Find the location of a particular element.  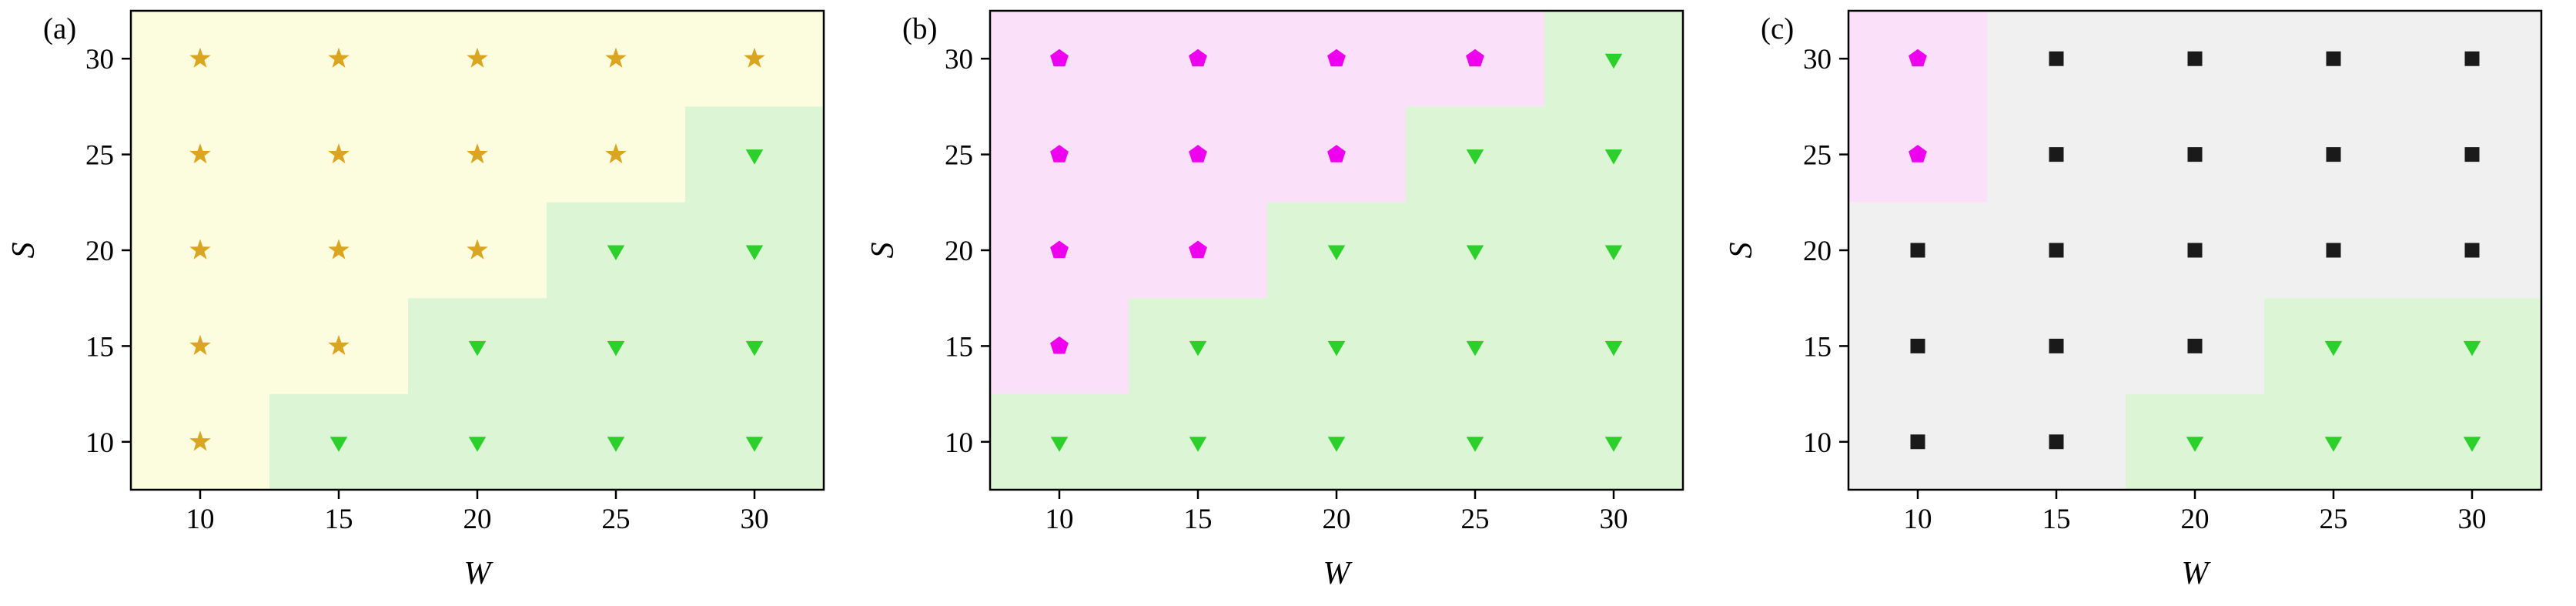

x-tick-label: 15 is located at coordinates (1197, 519).